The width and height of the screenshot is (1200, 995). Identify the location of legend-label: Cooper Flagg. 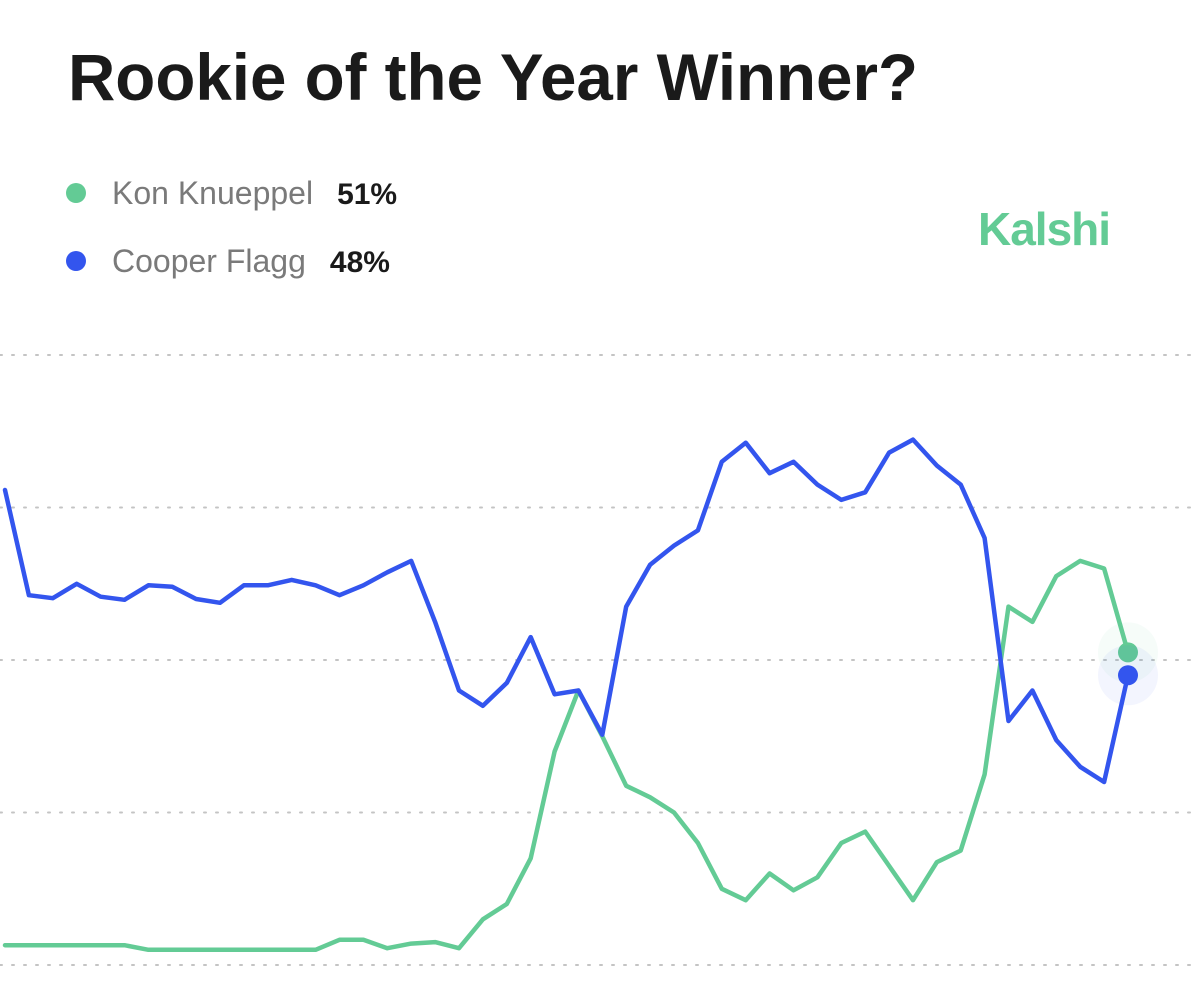
(209, 261).